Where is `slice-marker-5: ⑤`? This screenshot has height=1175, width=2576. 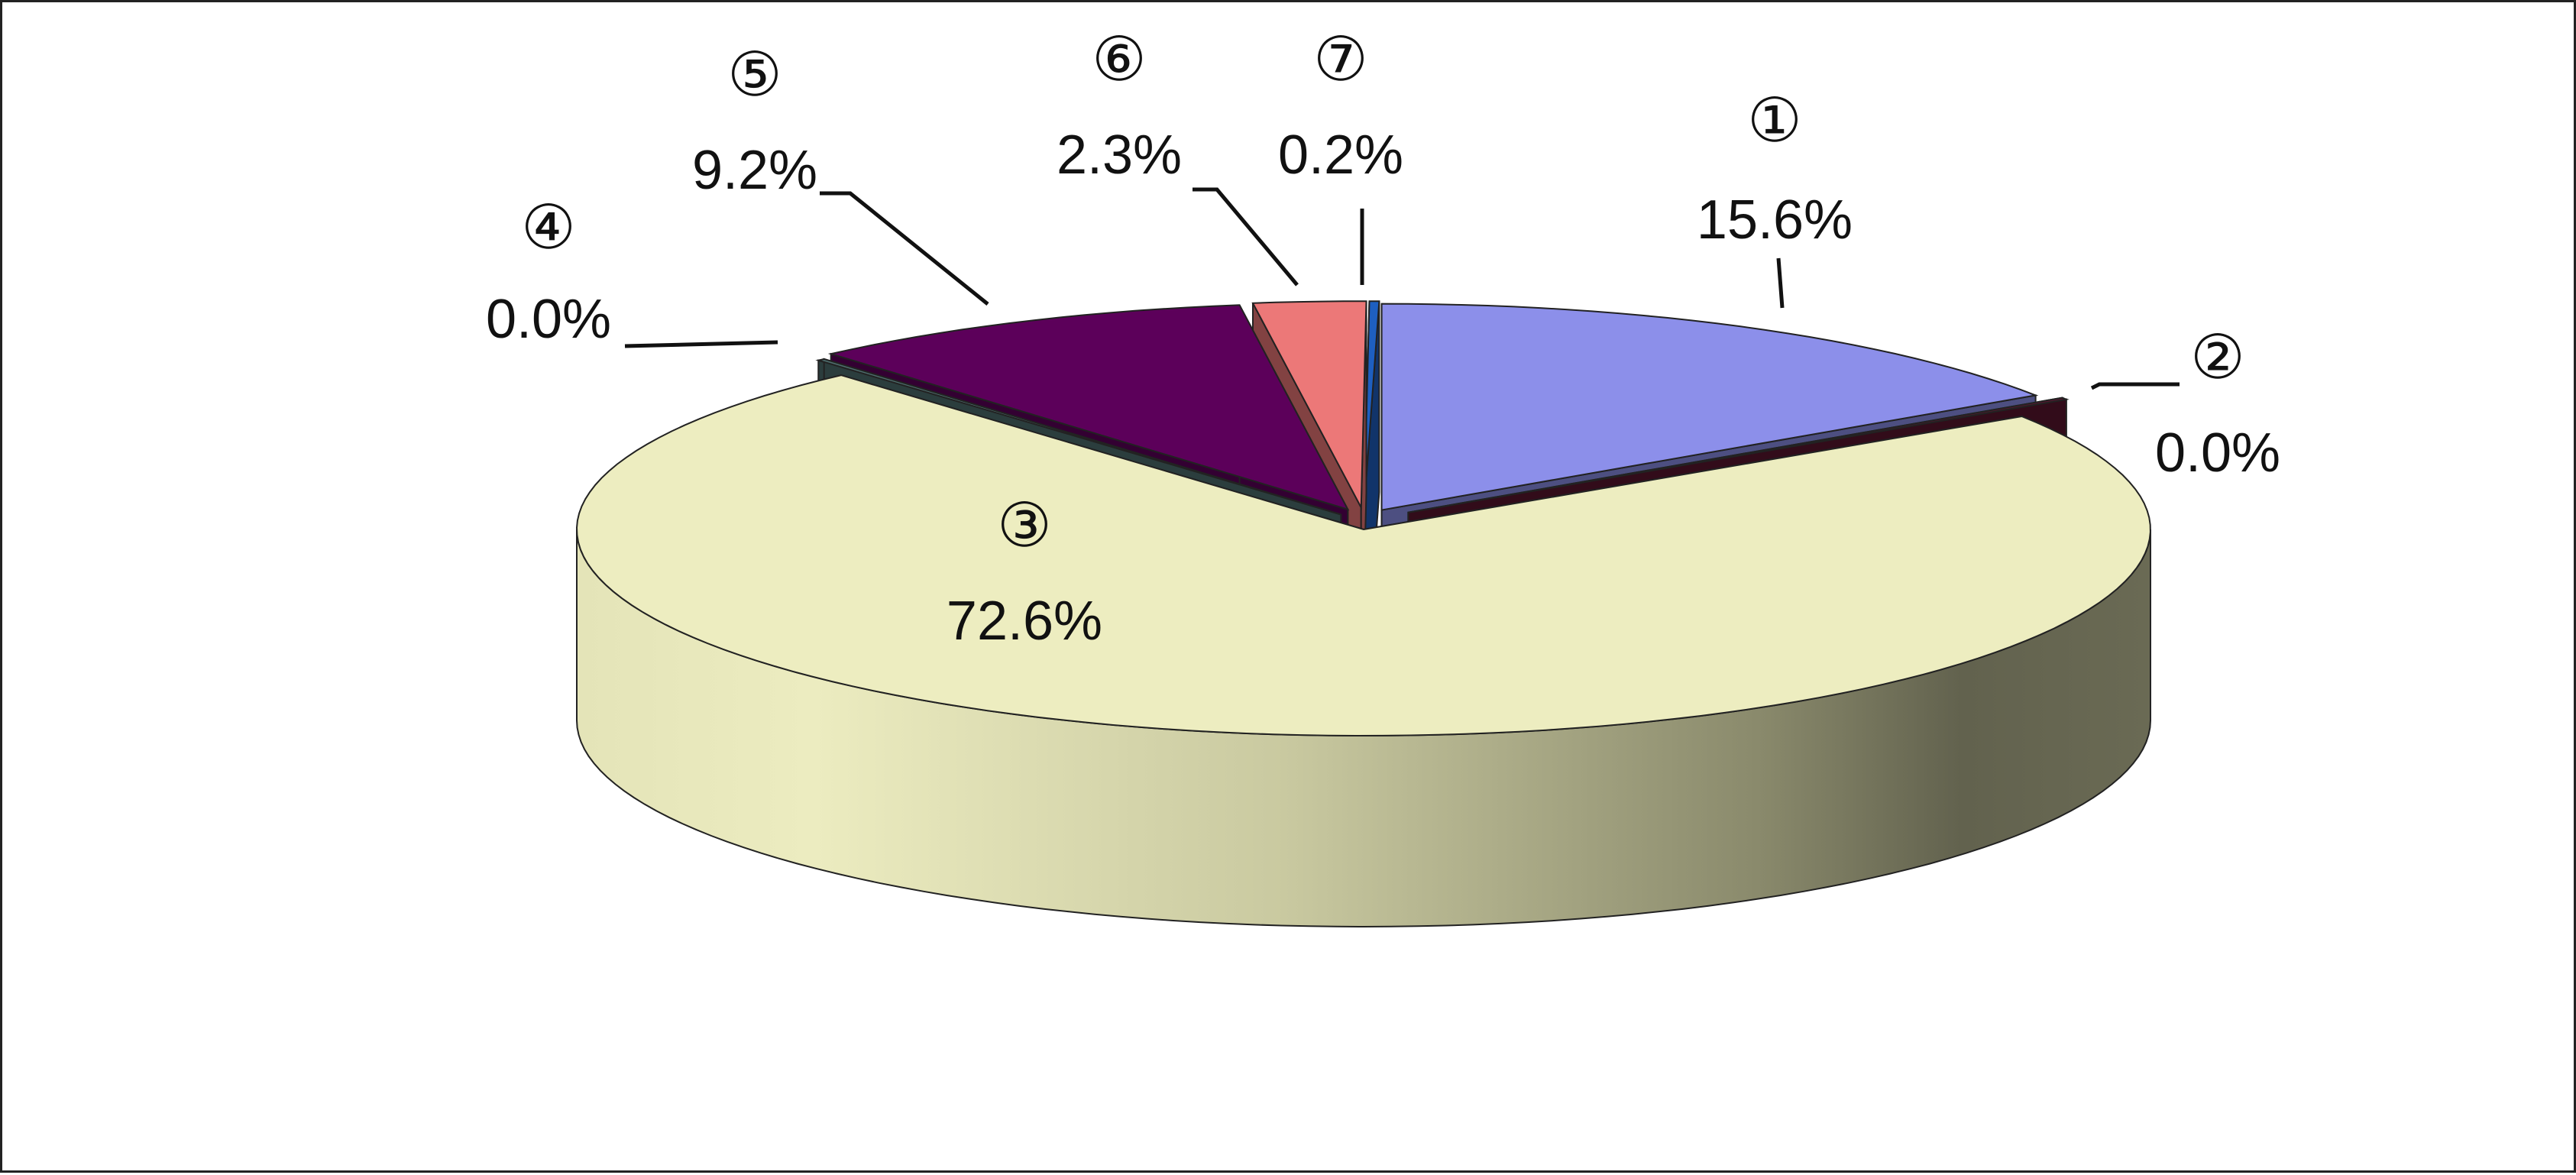 slice-marker-5: ⑤ is located at coordinates (754, 74).